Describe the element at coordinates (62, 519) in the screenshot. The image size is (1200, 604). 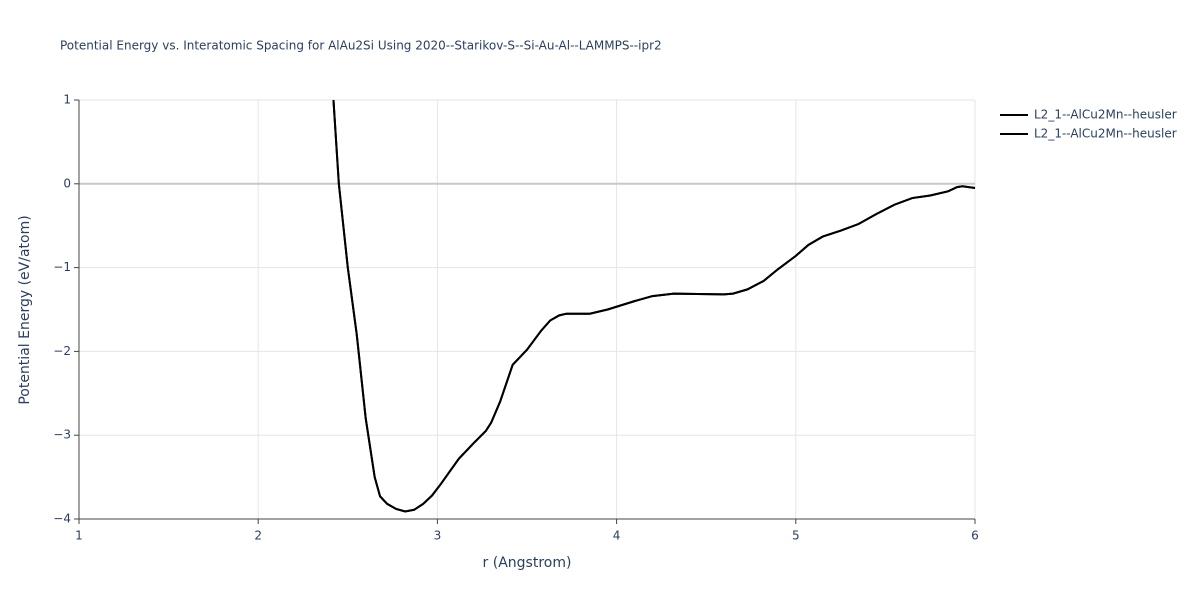
I see `y-tick-label: −4` at that location.